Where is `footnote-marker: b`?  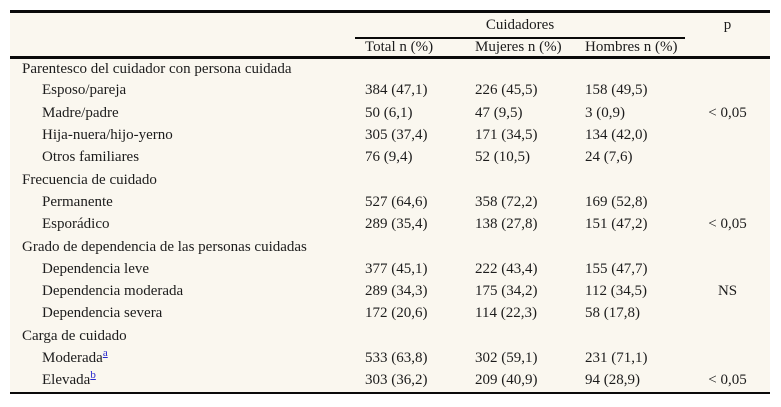 footnote-marker: b is located at coordinates (93, 376).